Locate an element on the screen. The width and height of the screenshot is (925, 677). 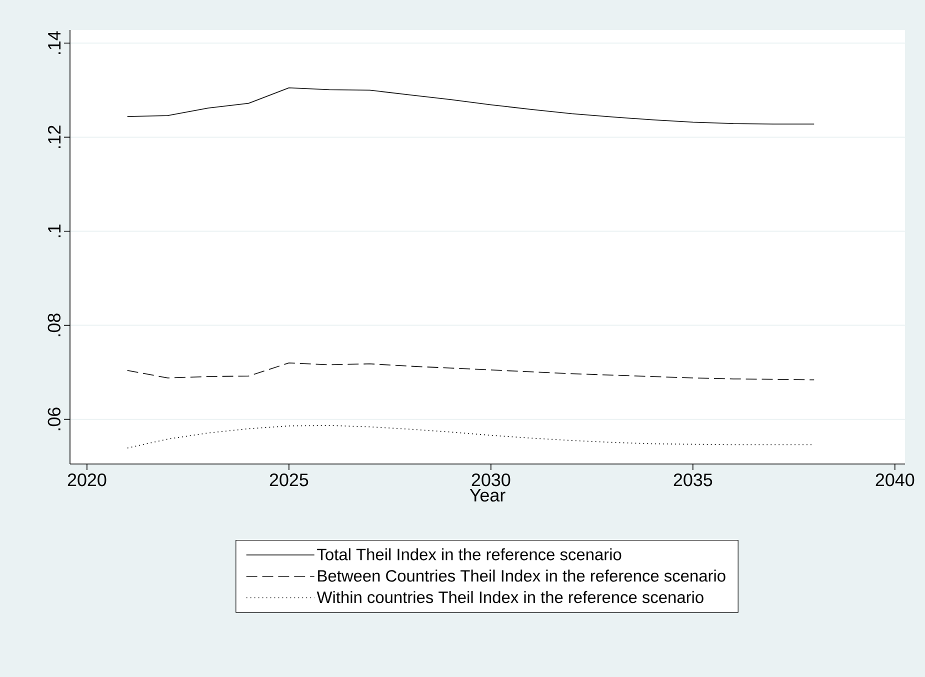
y-tick-label: .06 is located at coordinates (54, 419).